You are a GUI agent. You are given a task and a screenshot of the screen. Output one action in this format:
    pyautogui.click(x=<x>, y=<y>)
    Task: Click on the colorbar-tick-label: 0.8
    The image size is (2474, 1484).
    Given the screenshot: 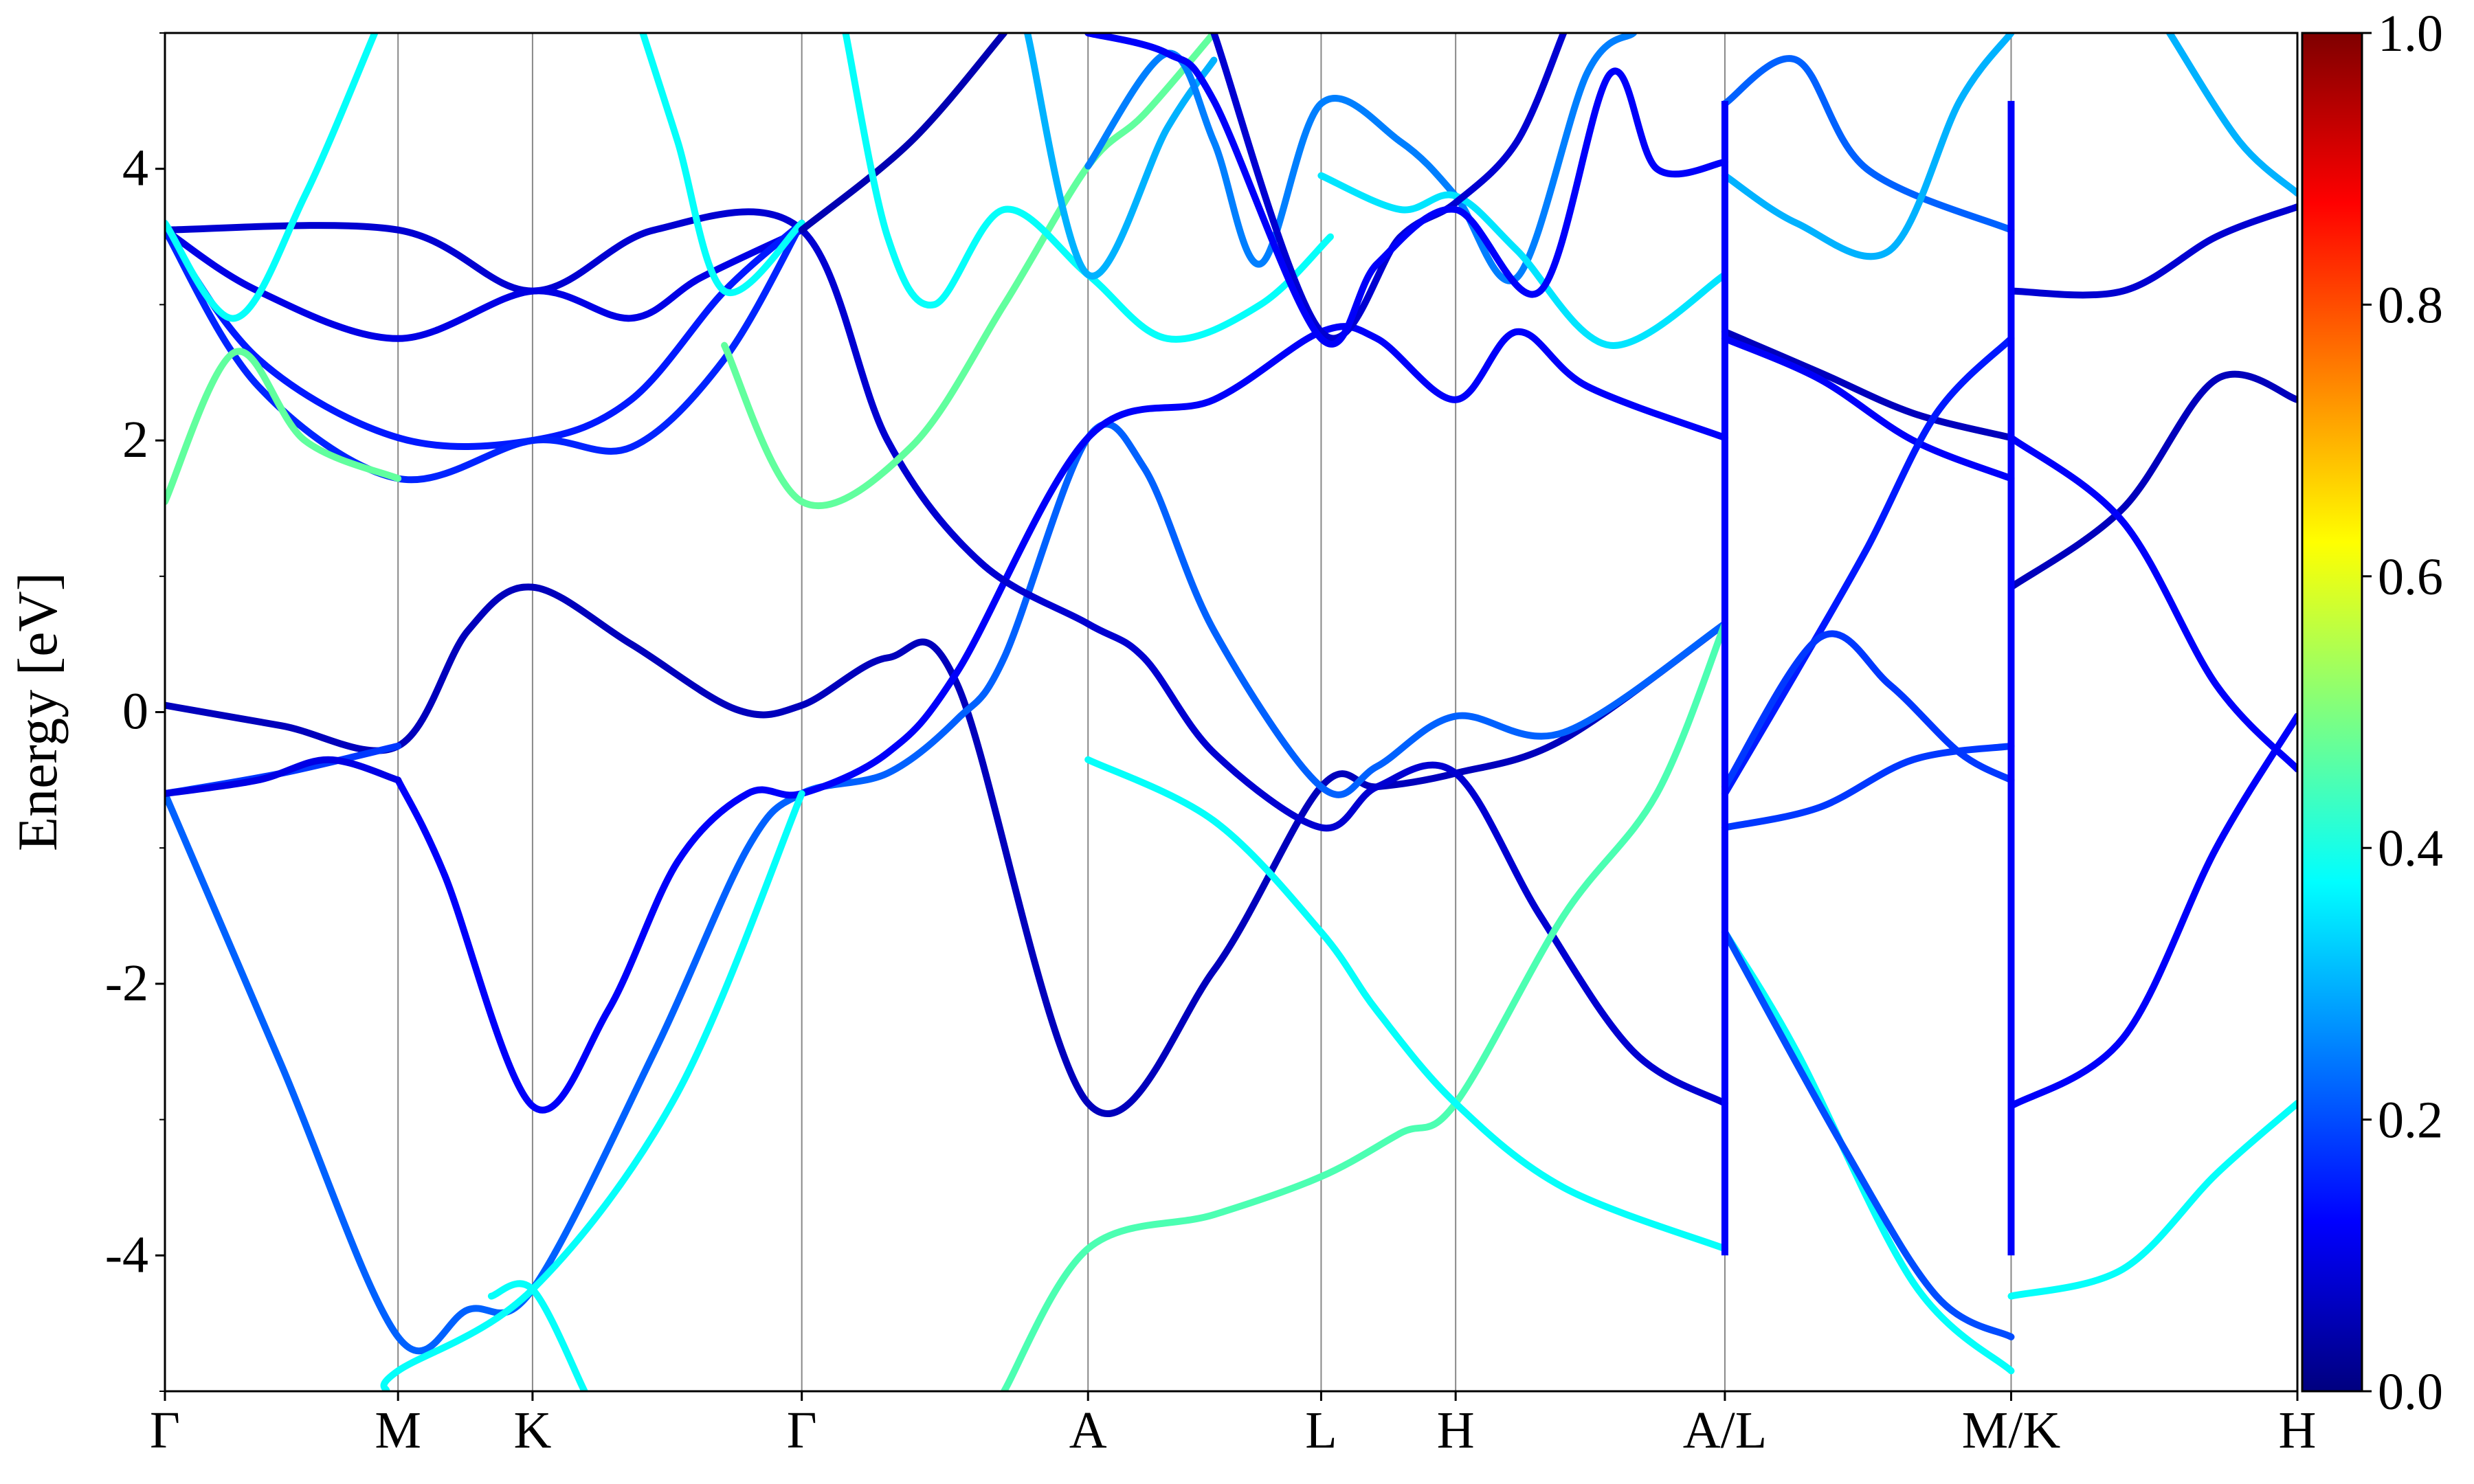 What is the action you would take?
    pyautogui.click(x=2410, y=305)
    